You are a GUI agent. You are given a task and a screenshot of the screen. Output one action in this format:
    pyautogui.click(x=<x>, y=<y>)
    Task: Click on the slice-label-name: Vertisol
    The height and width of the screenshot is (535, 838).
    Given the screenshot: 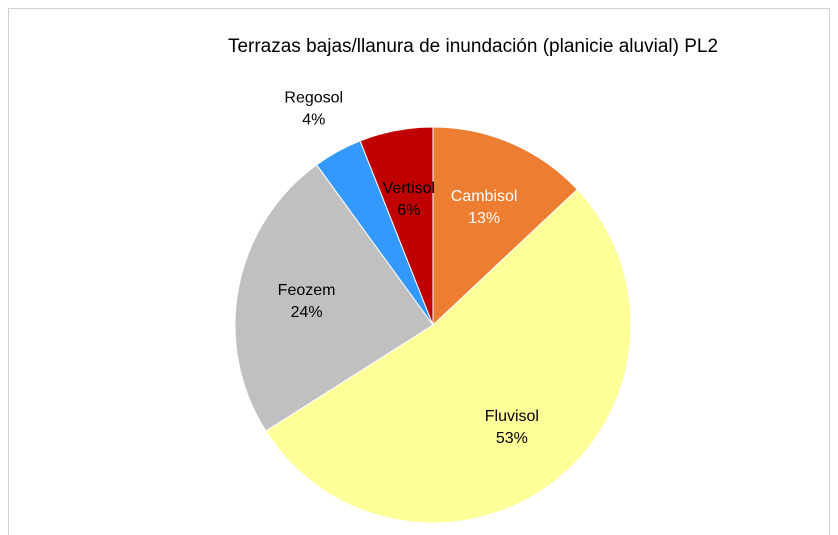 What is the action you would take?
    pyautogui.click(x=409, y=188)
    